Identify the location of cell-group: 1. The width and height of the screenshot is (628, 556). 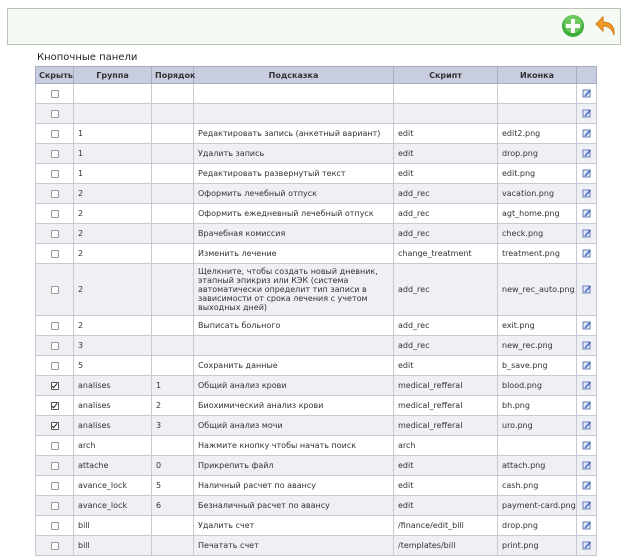
(112, 173).